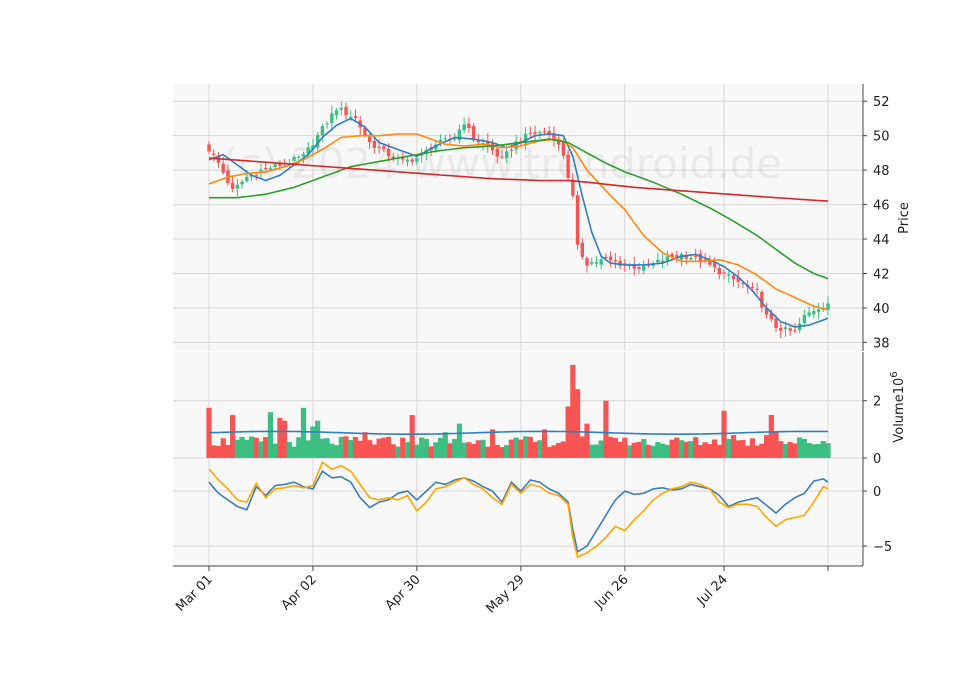 This screenshot has width=960, height=695. Describe the element at coordinates (877, 492) in the screenshot. I see `oscillator-tick-label: 0` at that location.